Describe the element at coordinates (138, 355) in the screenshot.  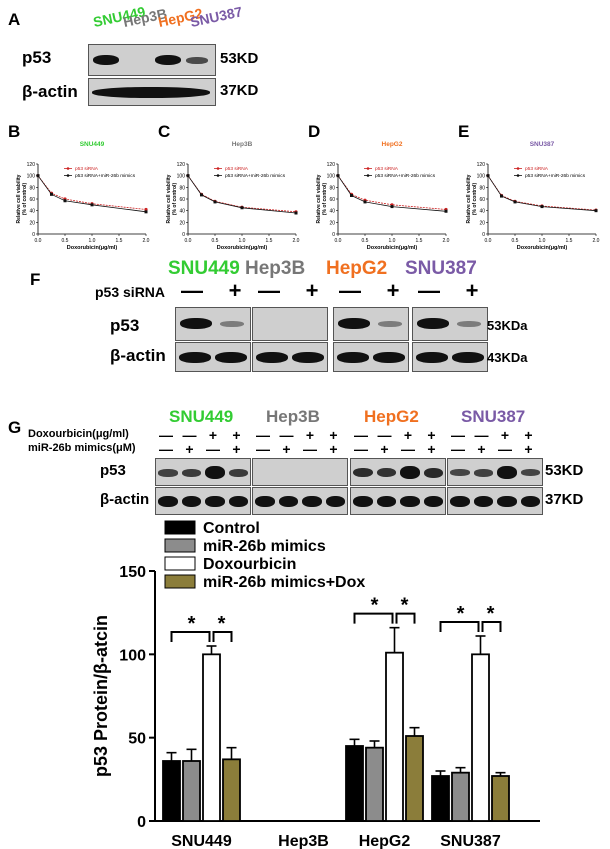
I see `panel-f-row-actin: β-actin` at that location.